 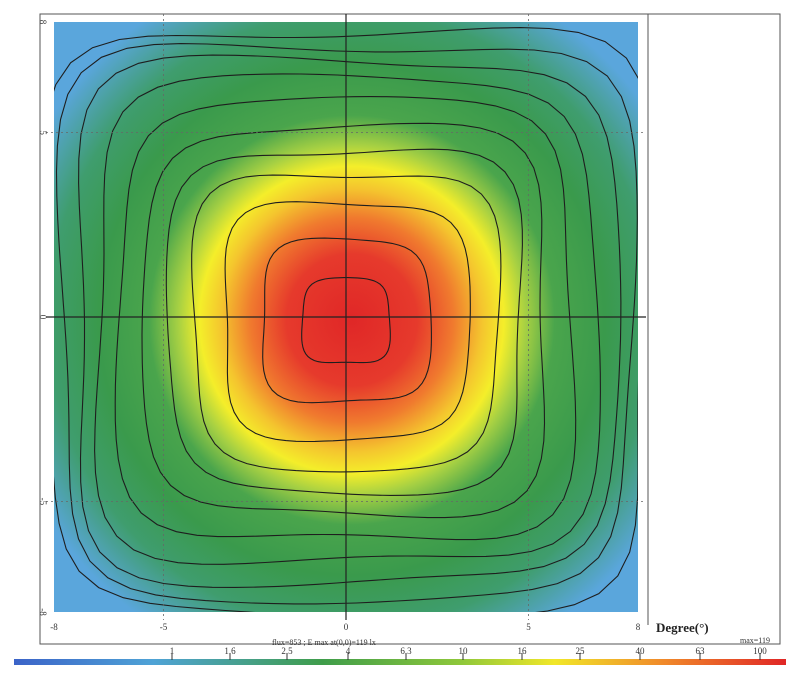 What do you see at coordinates (43, 502) in the screenshot?
I see `y-tick-label: -5` at bounding box center [43, 502].